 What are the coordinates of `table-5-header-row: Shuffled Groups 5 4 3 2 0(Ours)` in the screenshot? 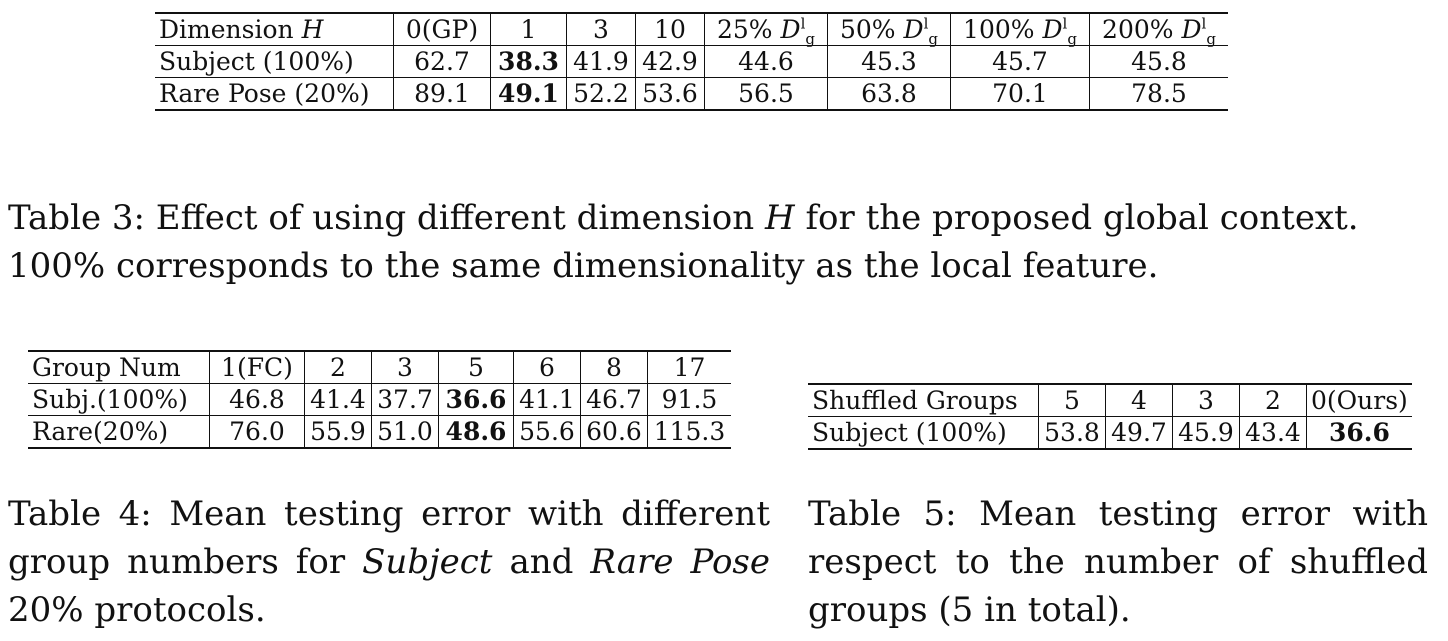 It's located at (1110, 400).